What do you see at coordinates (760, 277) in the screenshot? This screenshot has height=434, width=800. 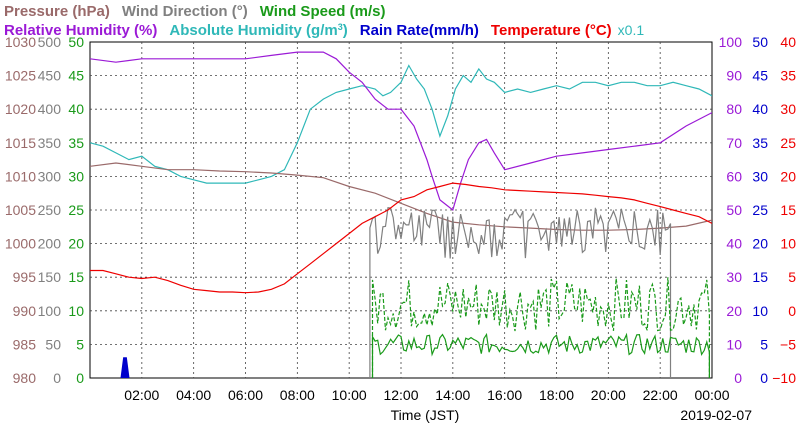 I see `tick-label-rain: 15` at bounding box center [760, 277].